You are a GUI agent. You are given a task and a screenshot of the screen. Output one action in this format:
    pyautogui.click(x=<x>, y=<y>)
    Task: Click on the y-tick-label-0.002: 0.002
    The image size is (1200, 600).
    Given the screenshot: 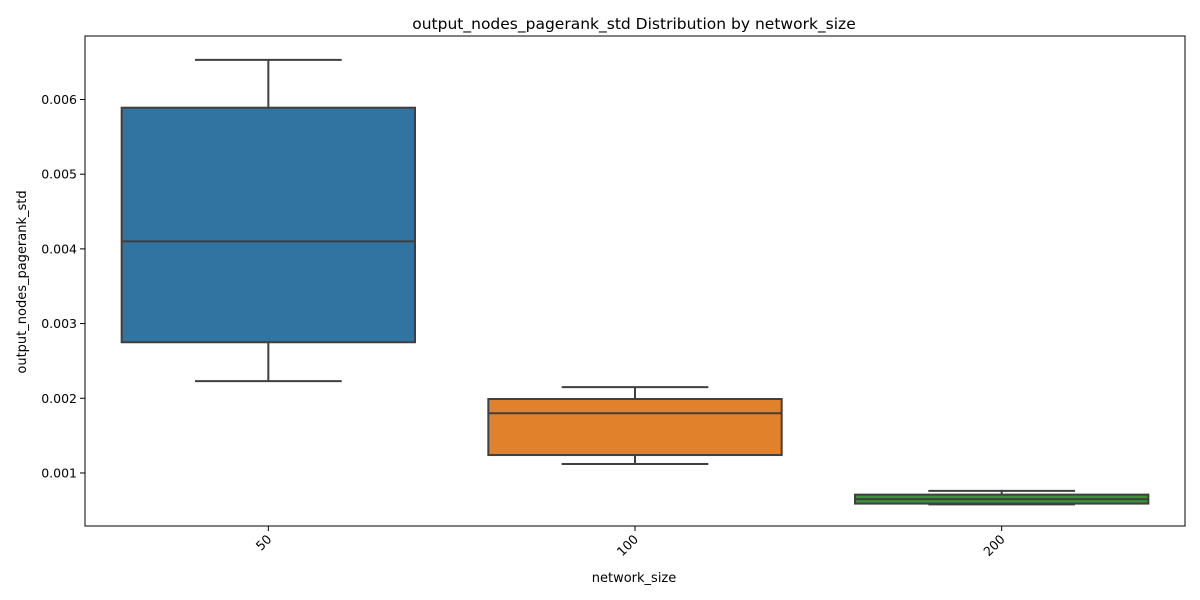 What is the action you would take?
    pyautogui.click(x=59, y=398)
    